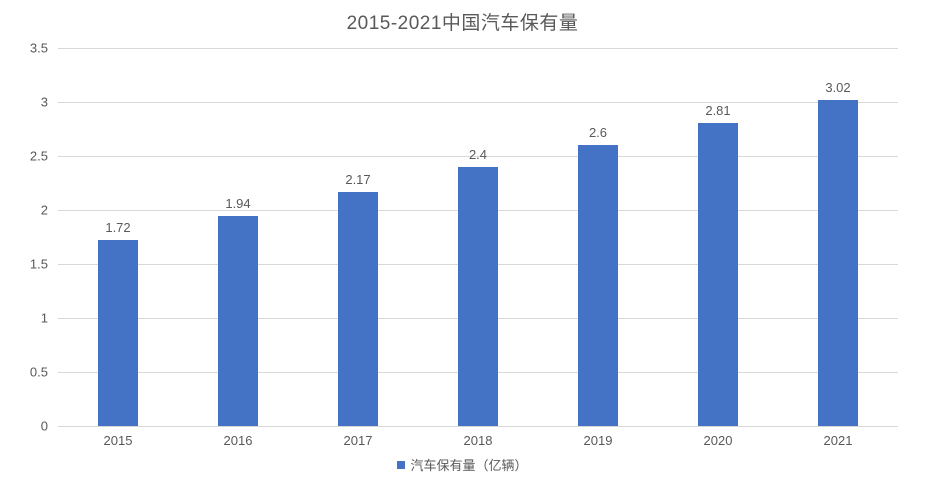 The image size is (925, 484). What do you see at coordinates (462, 23) in the screenshot?
I see `chart-title: 2015-2021中国汽车保有量` at bounding box center [462, 23].